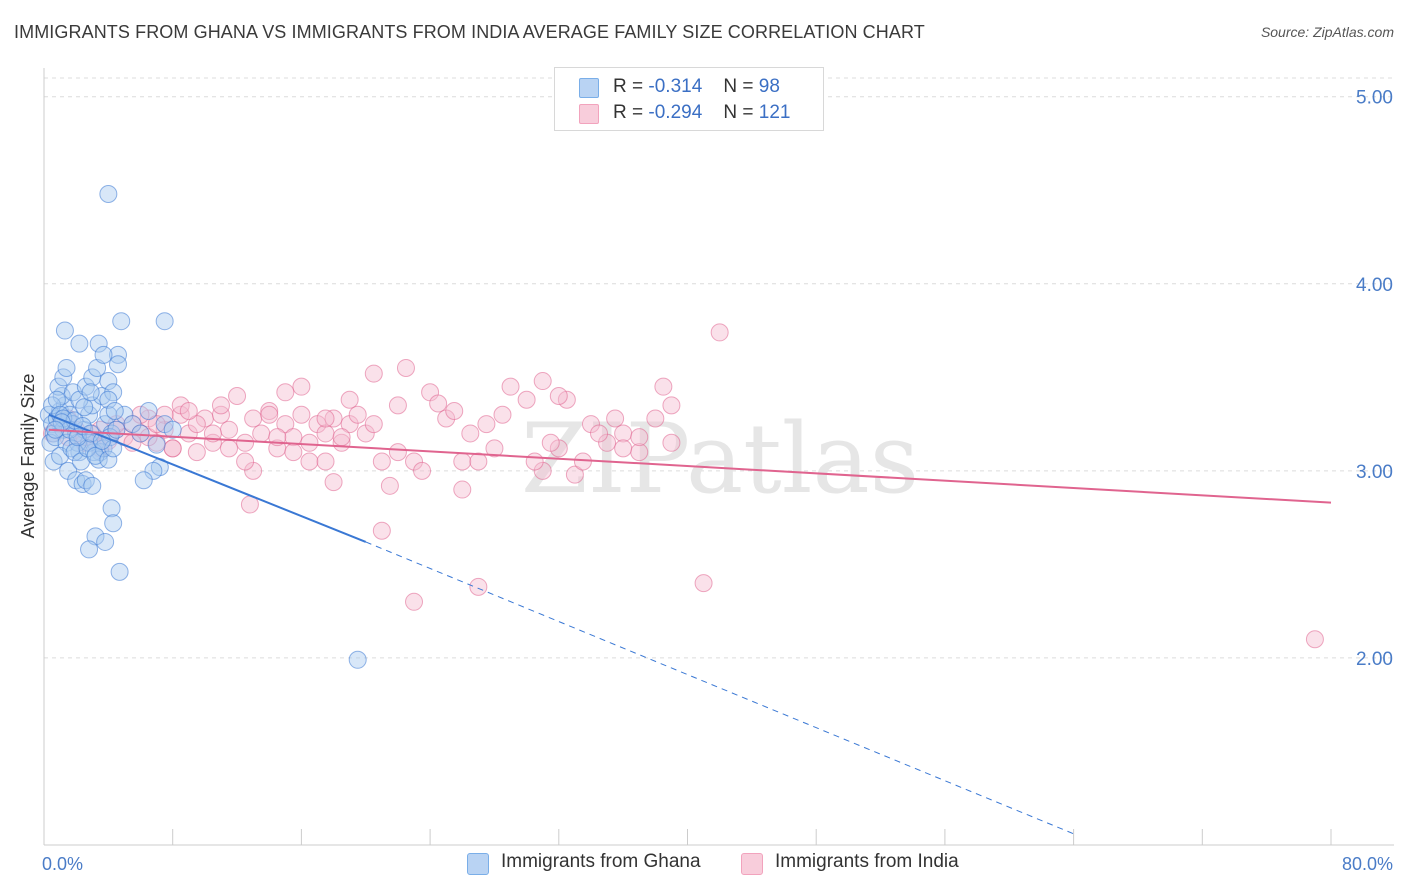  I want to click on y-axis-label: Average Family Size, so click(28, 456).